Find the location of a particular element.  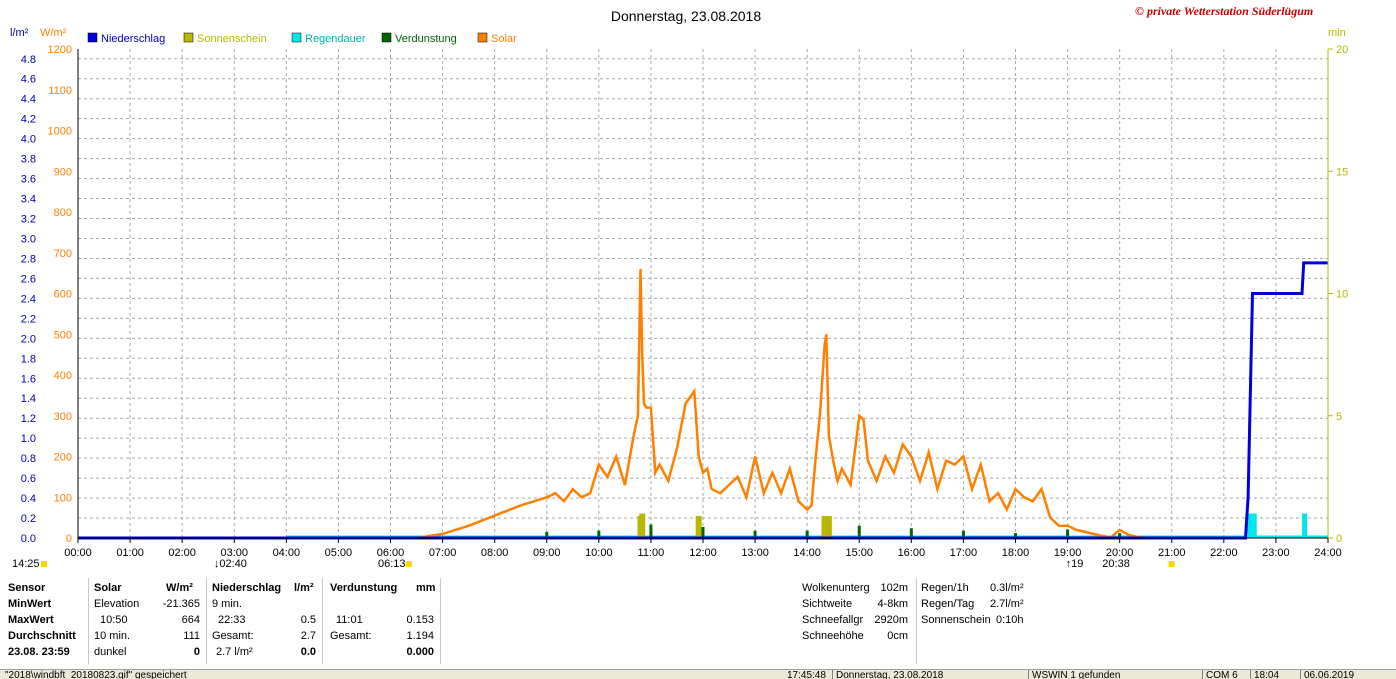

x-tick-label: 23:00 is located at coordinates (1276, 553).